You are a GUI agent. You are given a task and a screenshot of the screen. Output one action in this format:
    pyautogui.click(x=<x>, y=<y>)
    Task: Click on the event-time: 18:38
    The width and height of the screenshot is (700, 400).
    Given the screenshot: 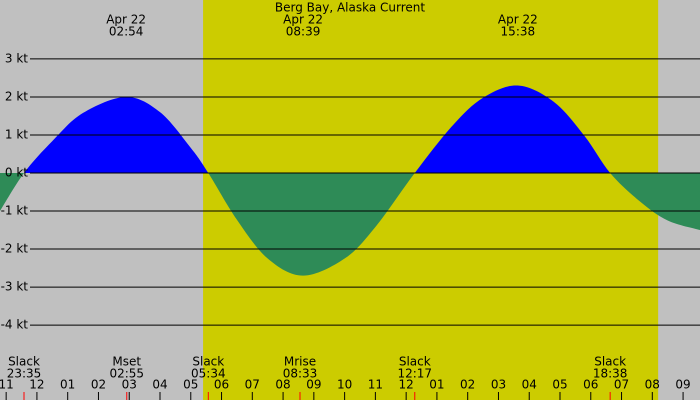 What is the action you would take?
    pyautogui.click(x=610, y=374)
    